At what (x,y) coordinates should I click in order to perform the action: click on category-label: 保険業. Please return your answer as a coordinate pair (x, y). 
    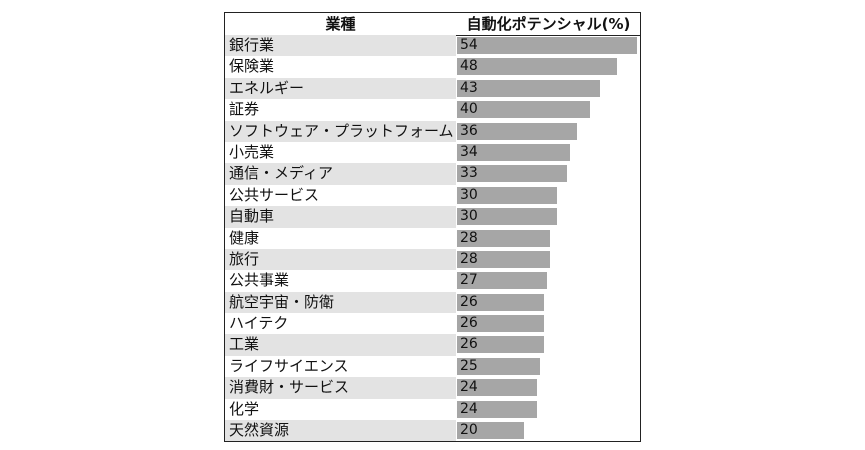
    Looking at the image, I should click on (252, 66).